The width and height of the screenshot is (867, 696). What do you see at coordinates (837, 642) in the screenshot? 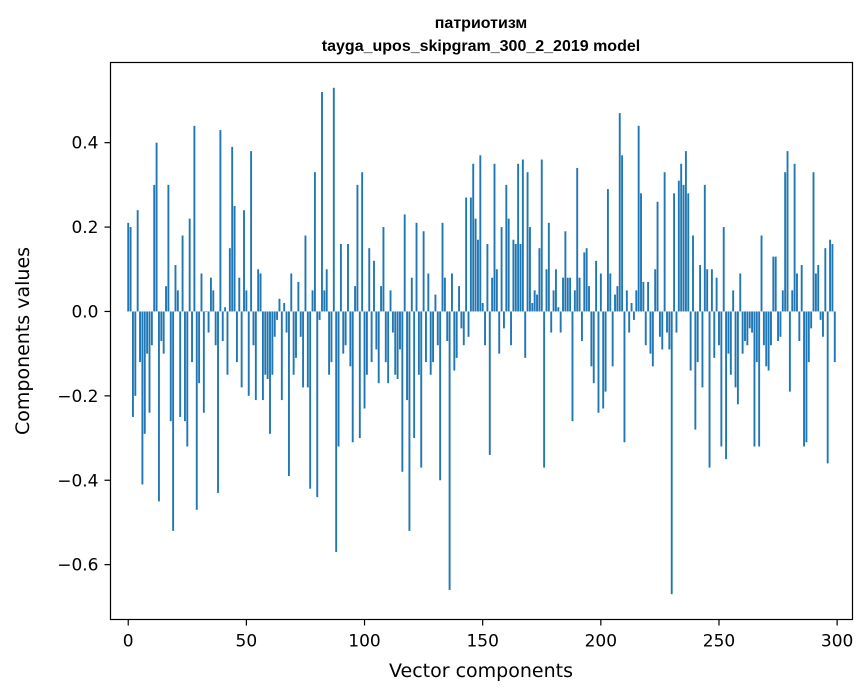
I see `x-tick-label: 300` at bounding box center [837, 642].